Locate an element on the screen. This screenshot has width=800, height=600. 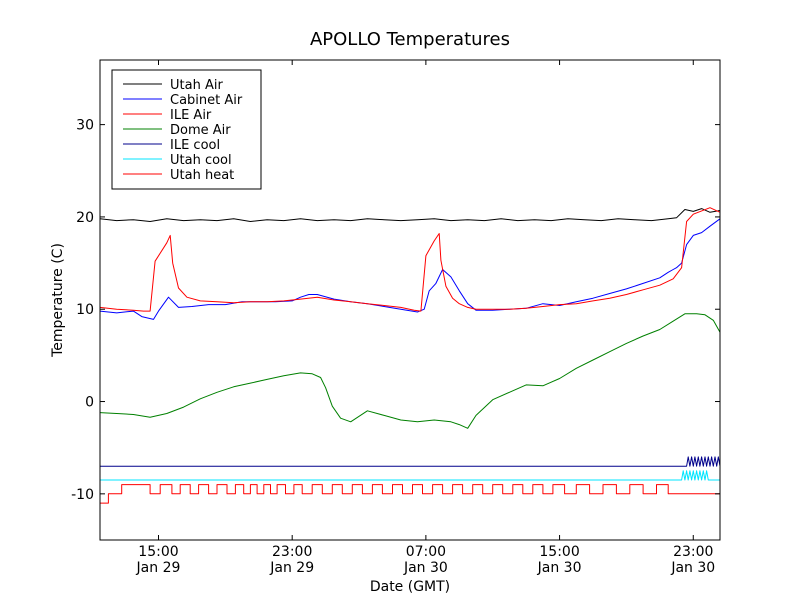
chart-title: APOLLO Temperatures is located at coordinates (410, 39).